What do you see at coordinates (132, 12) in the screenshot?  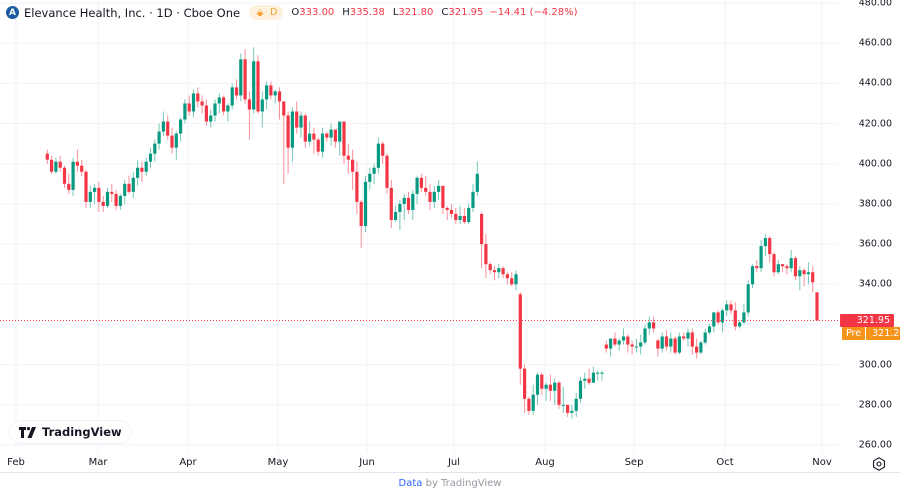 I see `symbol-title: Elevance Health, Inc. · 1D · Cboe One` at bounding box center [132, 12].